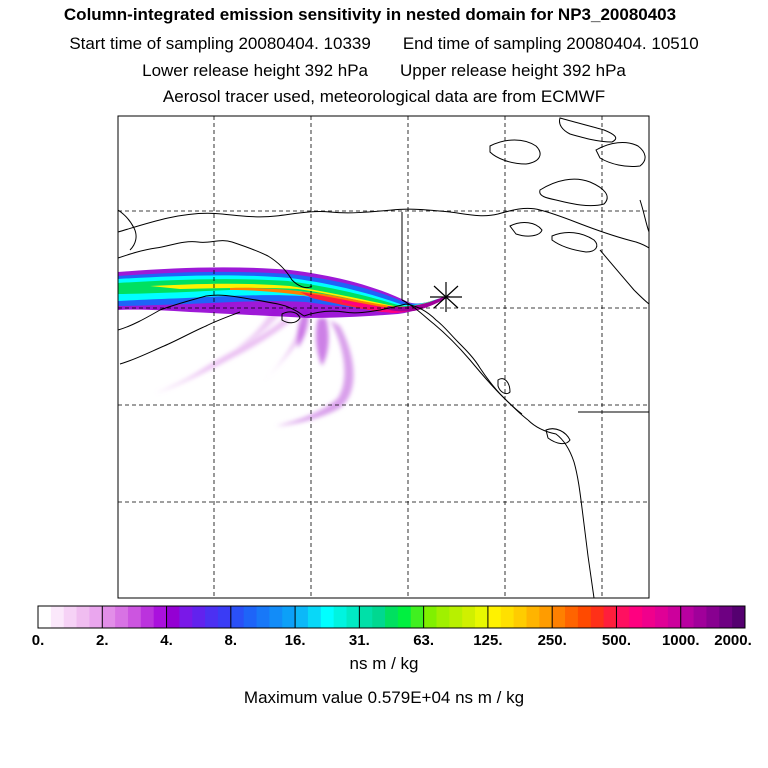 This screenshot has height=768, width=768. What do you see at coordinates (525, 313) in the screenshot?
I see `political-borders` at bounding box center [525, 313].